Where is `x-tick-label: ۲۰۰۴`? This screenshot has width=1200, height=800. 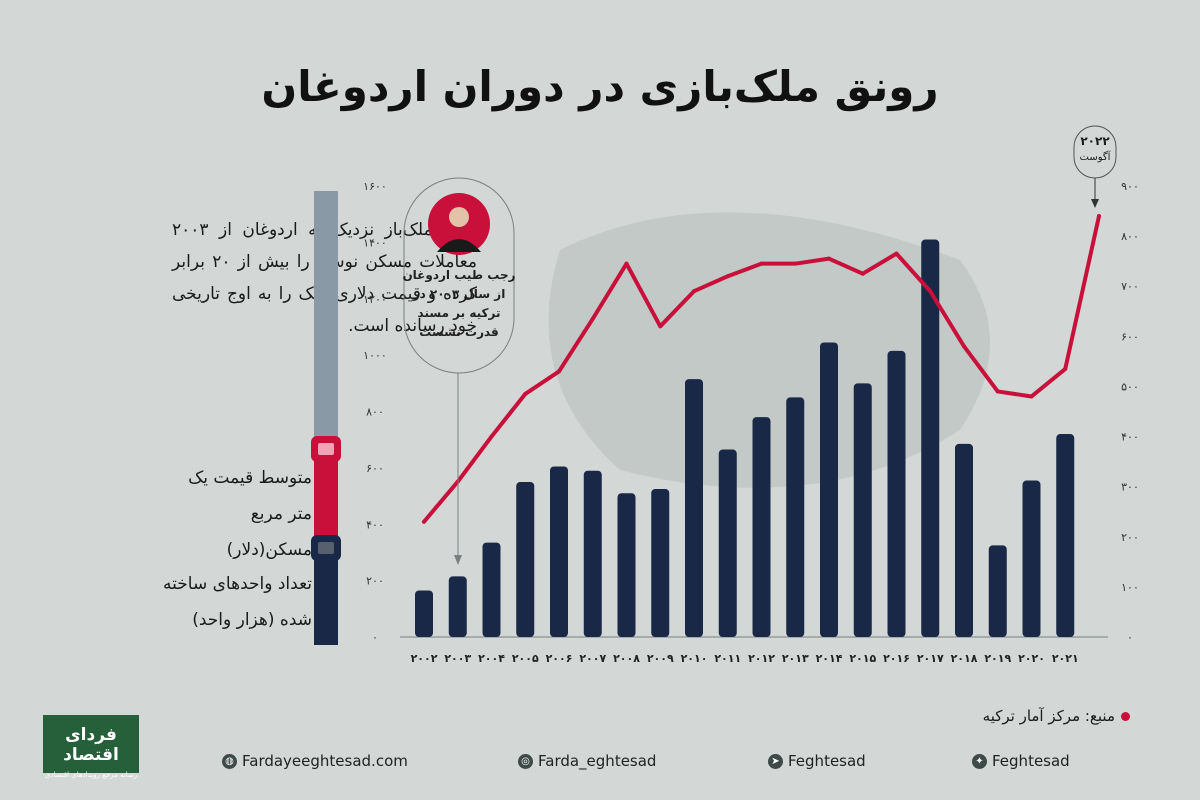
x-tick-label: ۲۰۰۴ is located at coordinates (491, 658).